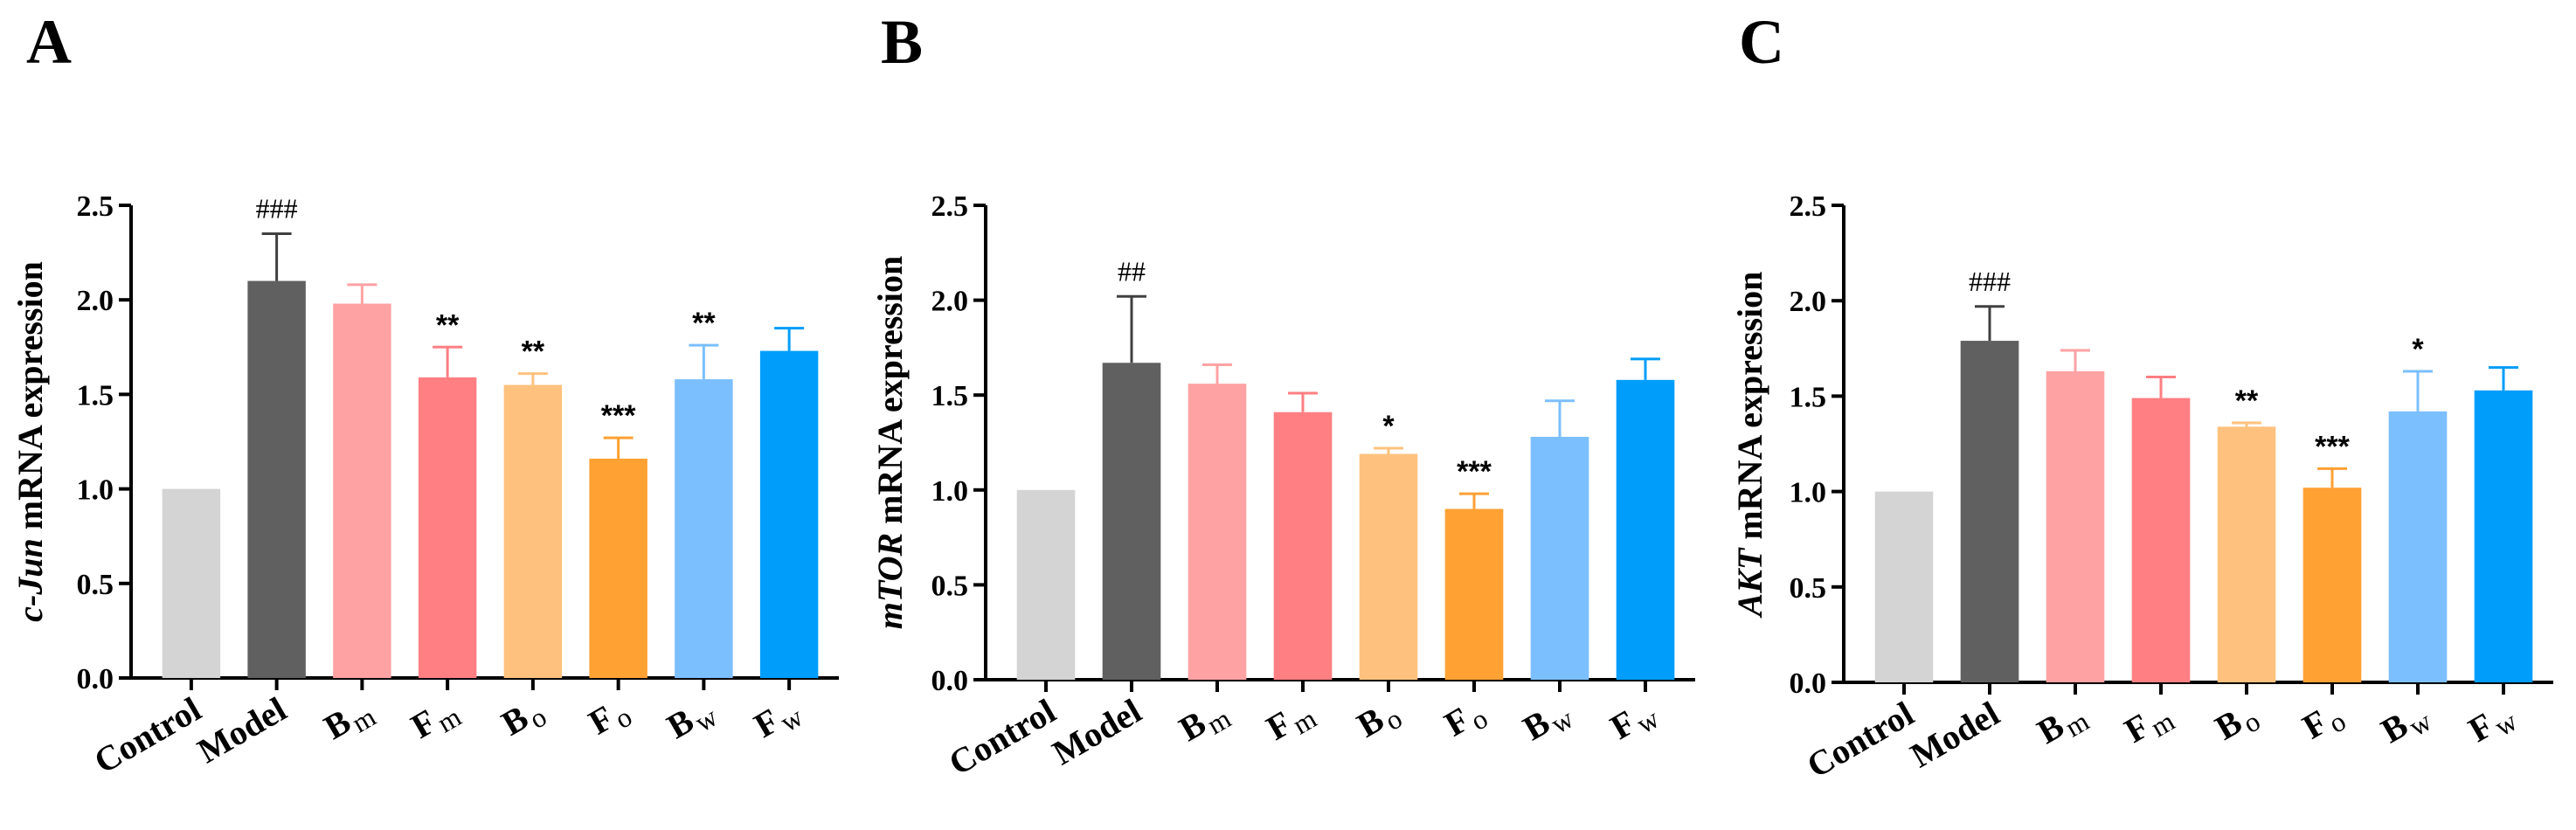 This screenshot has height=830, width=2576. I want to click on y-axis-label: AKT mRNA expression, so click(1749, 446).